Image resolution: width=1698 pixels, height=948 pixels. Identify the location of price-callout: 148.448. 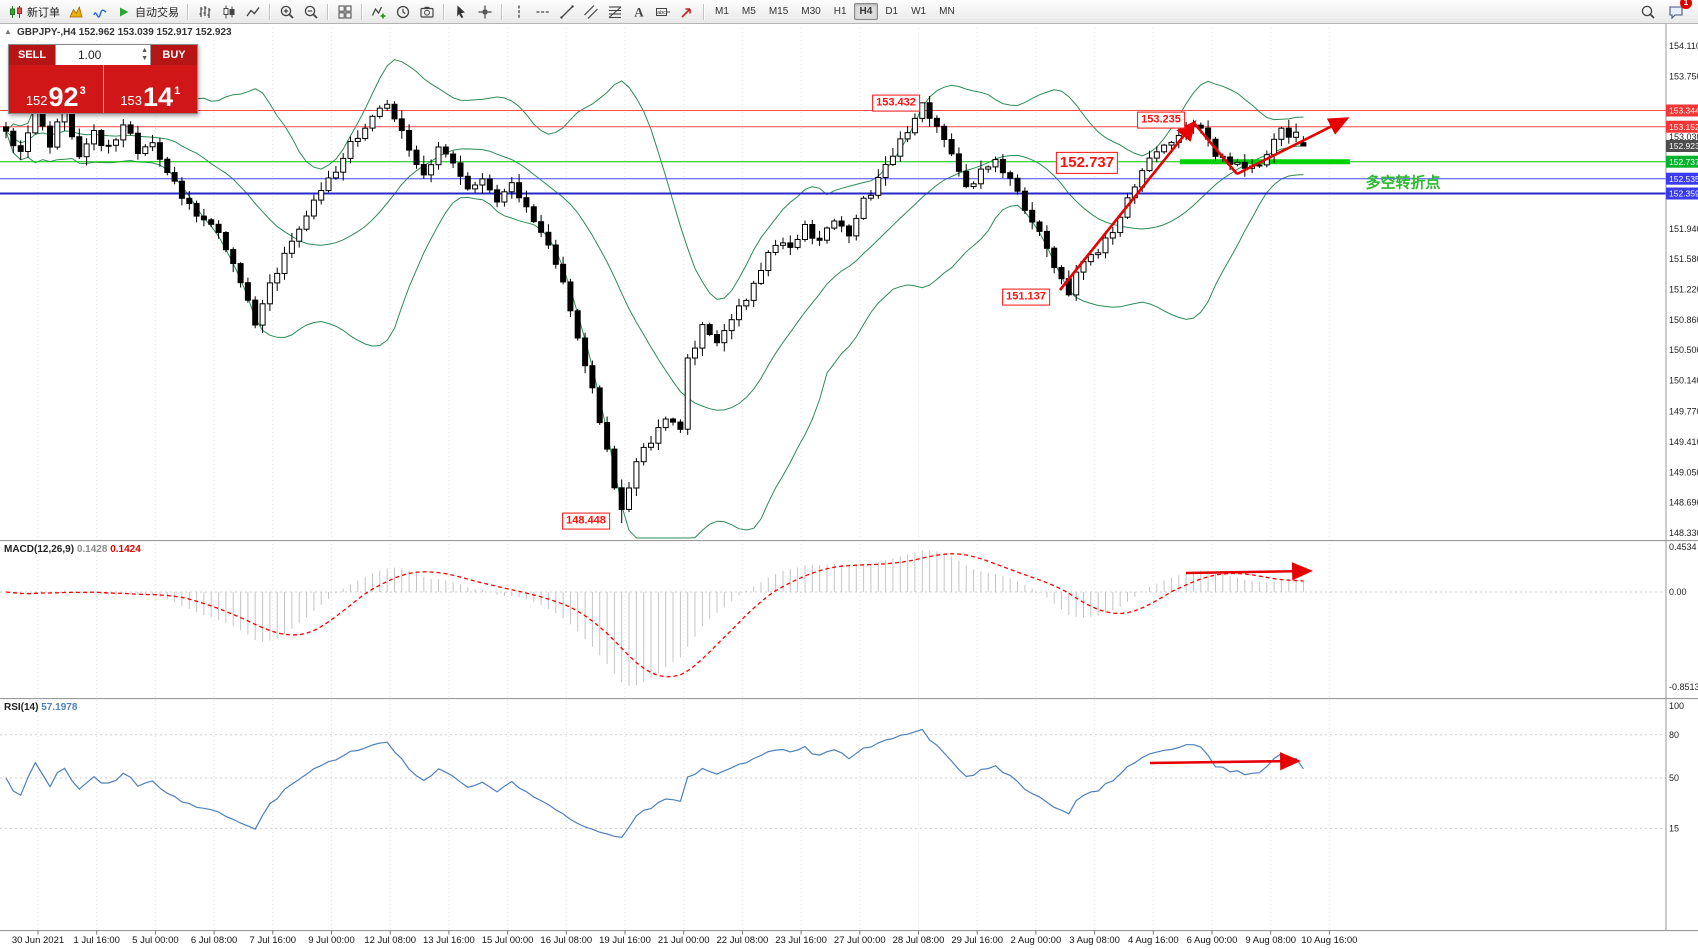
(586, 521).